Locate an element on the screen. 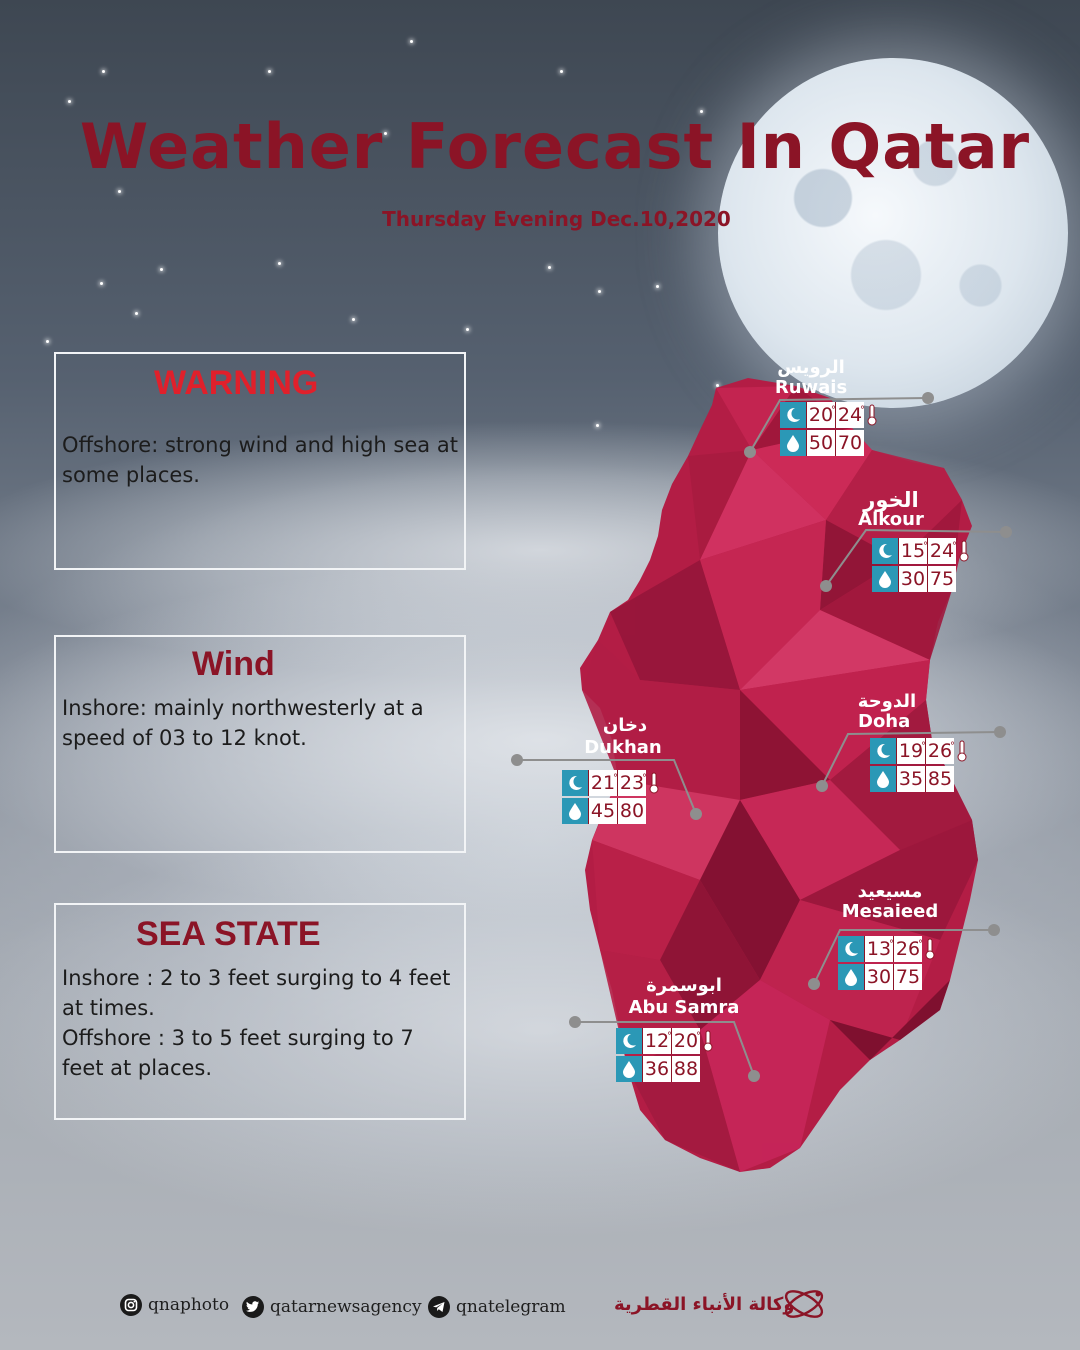 This screenshot has height=1350, width=1080. telegram-link: qnatelegram is located at coordinates (497, 1307).